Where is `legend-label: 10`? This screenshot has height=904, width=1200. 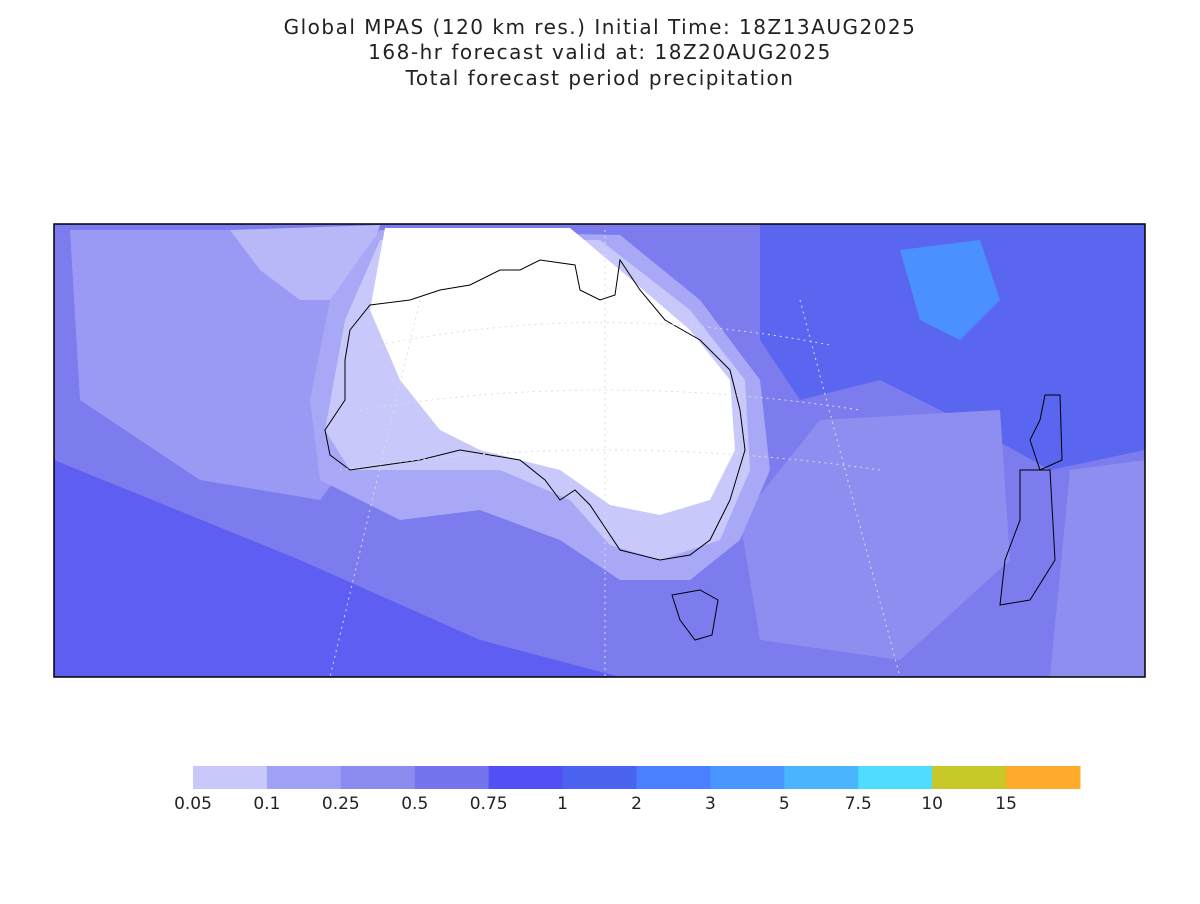
legend-label: 10 is located at coordinates (932, 804).